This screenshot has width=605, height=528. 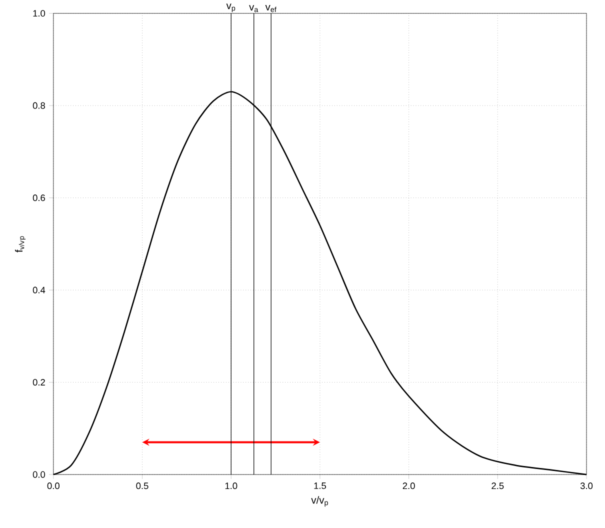 What do you see at coordinates (20, 244) in the screenshot?
I see `y-axis-title: f$_{v/vp}$` at bounding box center [20, 244].